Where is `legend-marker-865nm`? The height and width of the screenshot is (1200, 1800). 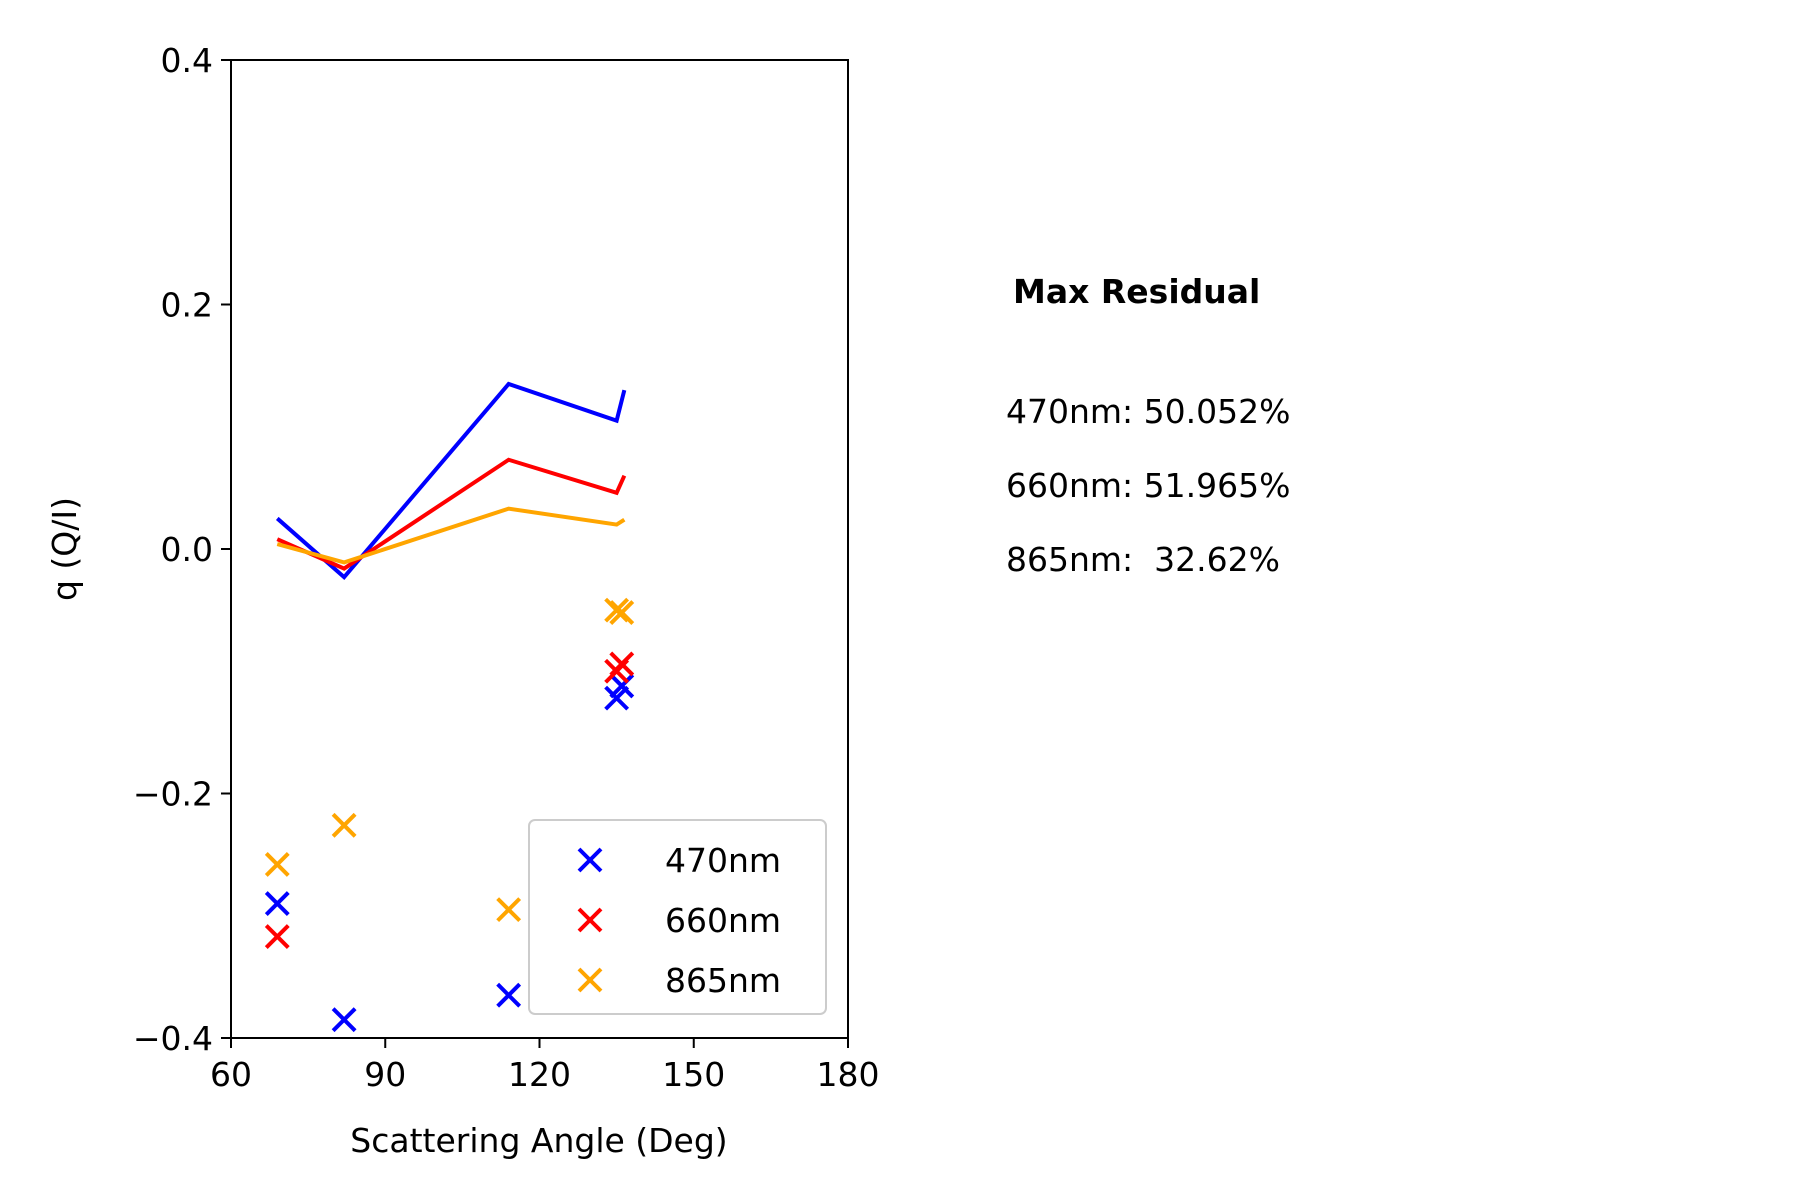 legend-marker-865nm is located at coordinates (590, 980).